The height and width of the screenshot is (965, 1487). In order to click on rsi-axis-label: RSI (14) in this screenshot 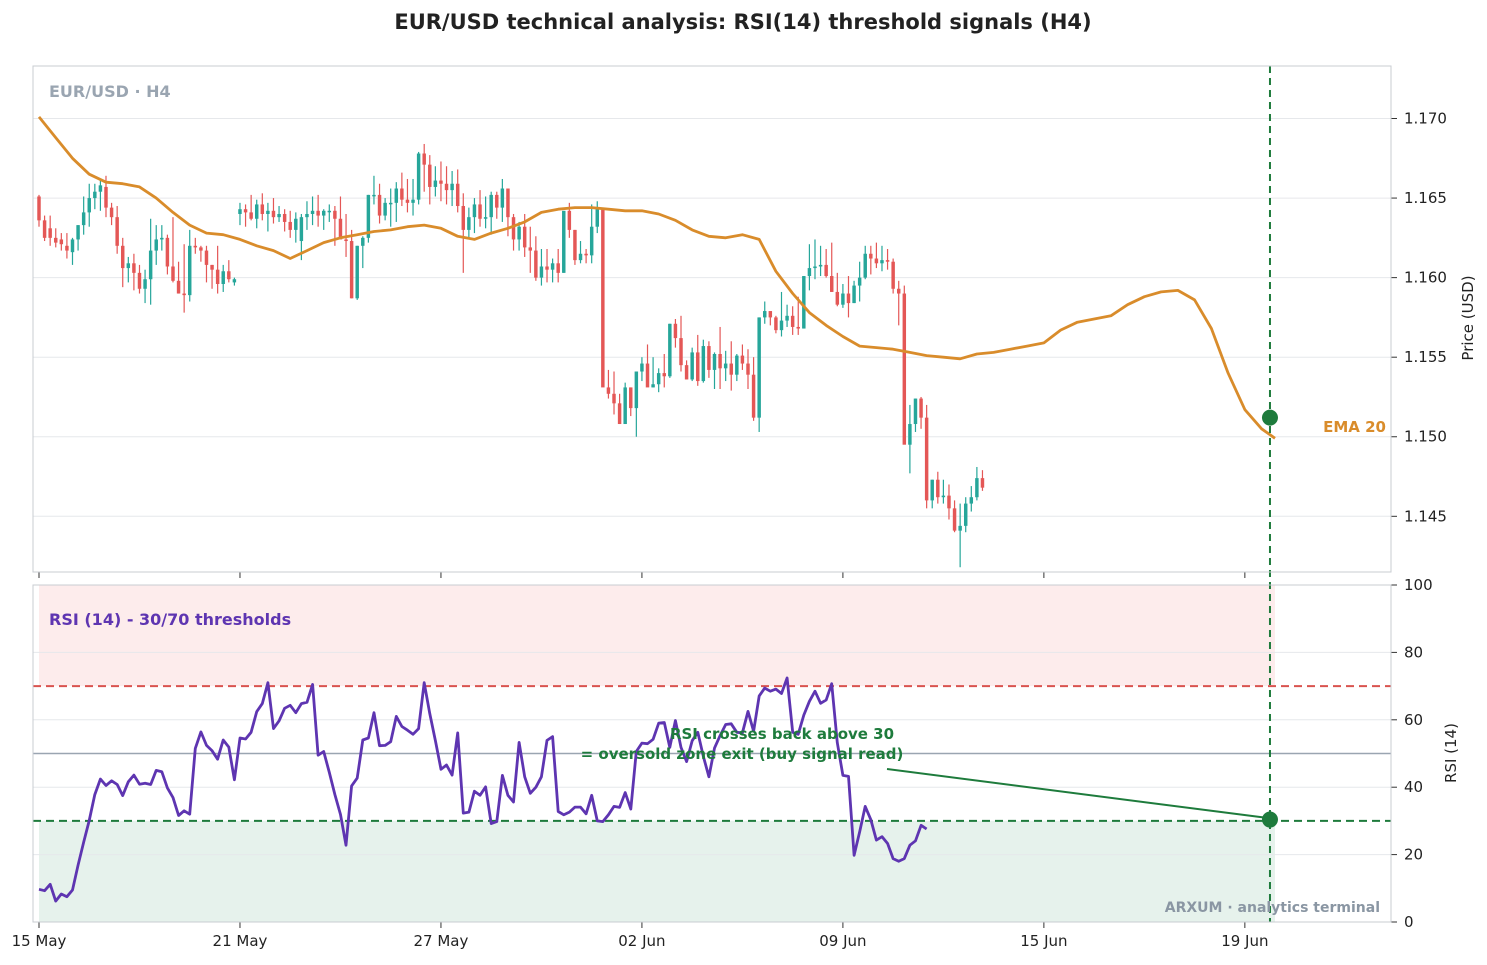, I will do `click(1451, 753)`.